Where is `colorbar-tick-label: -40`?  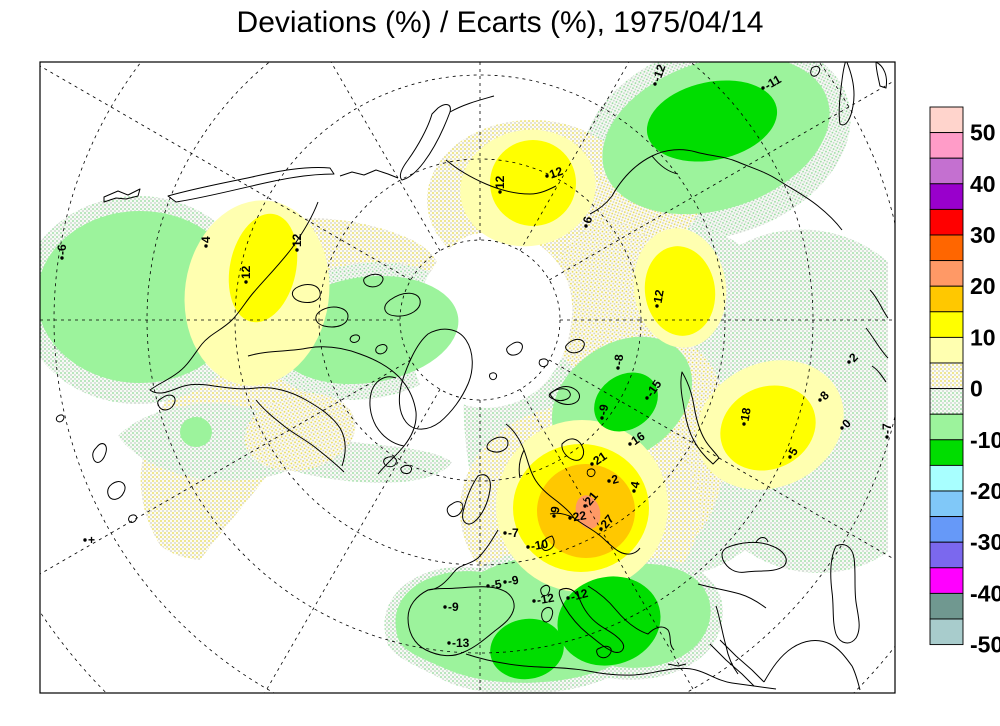 colorbar-tick-label: -40 is located at coordinates (985, 593).